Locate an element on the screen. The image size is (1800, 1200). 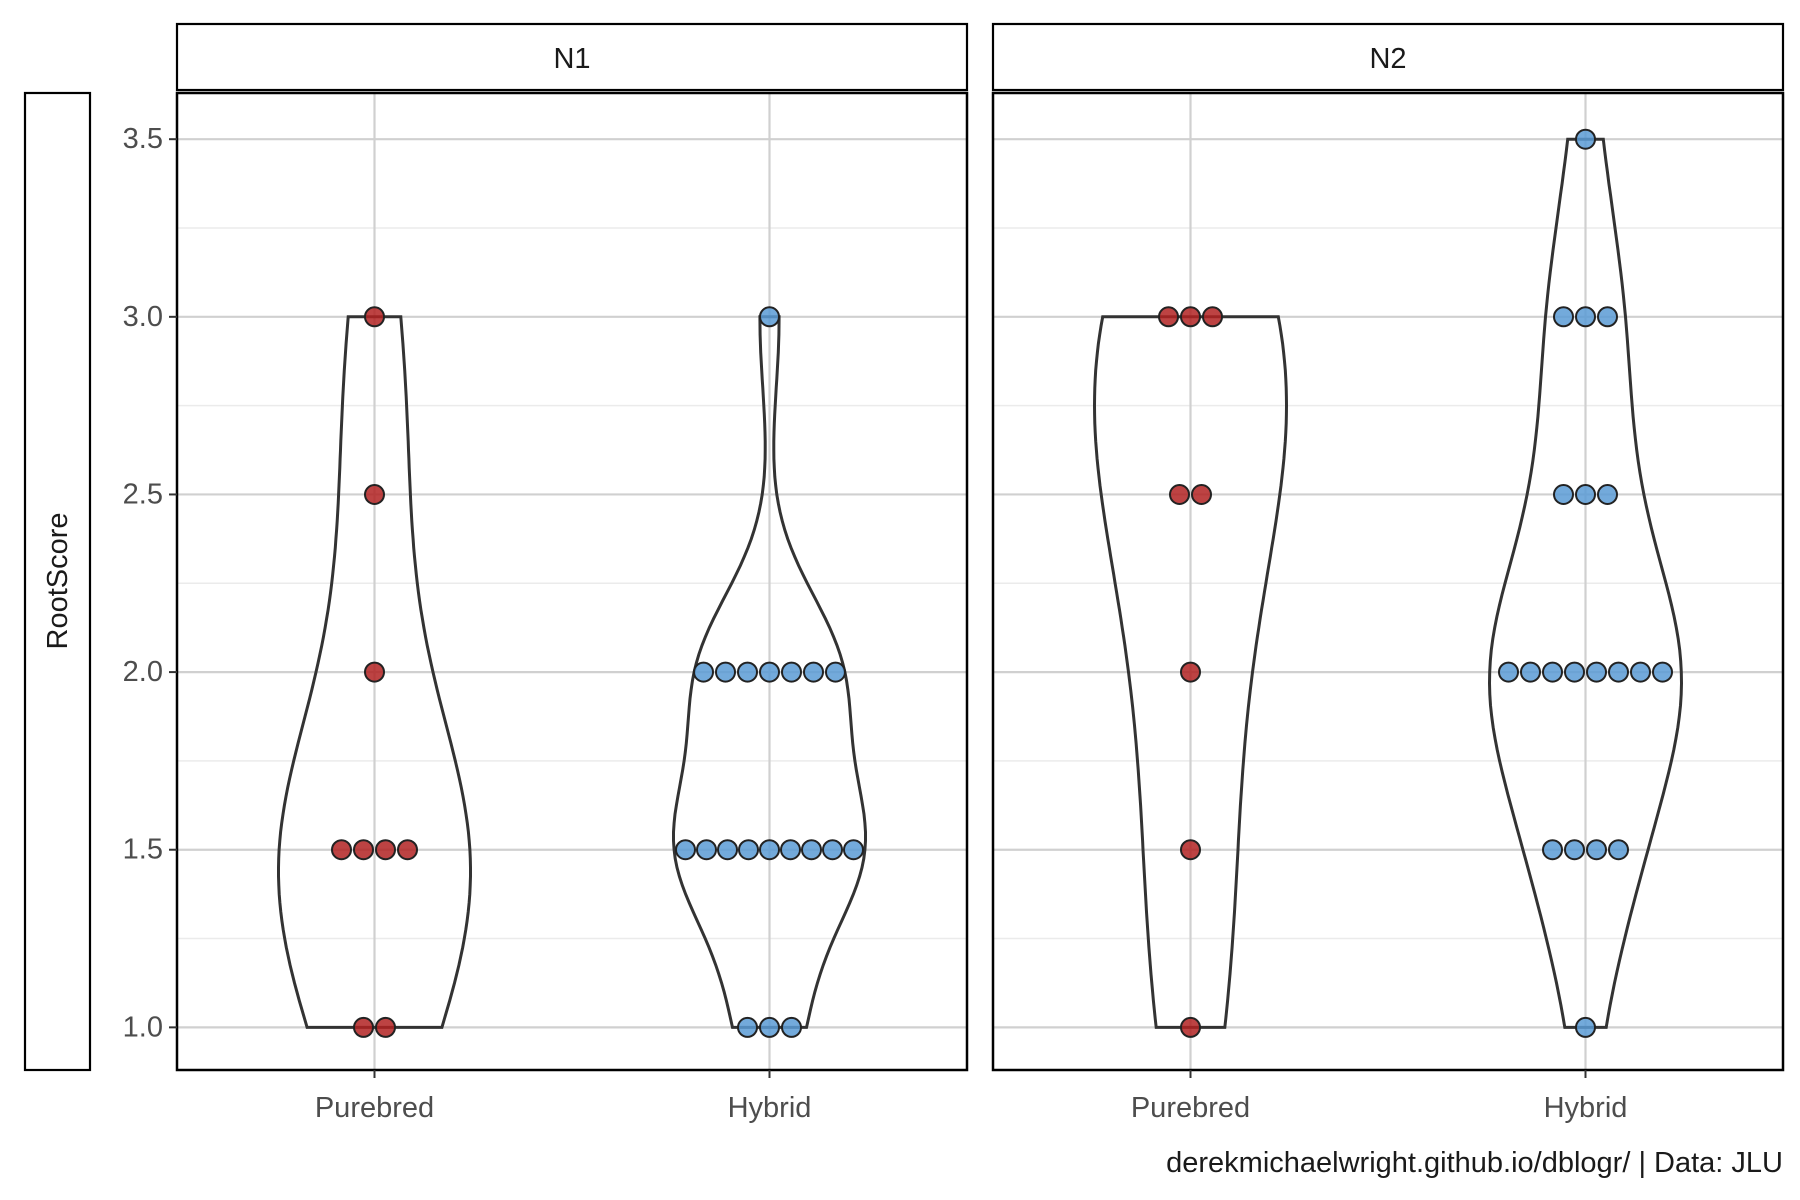
violin-n1-purebred is located at coordinates (374, 672).